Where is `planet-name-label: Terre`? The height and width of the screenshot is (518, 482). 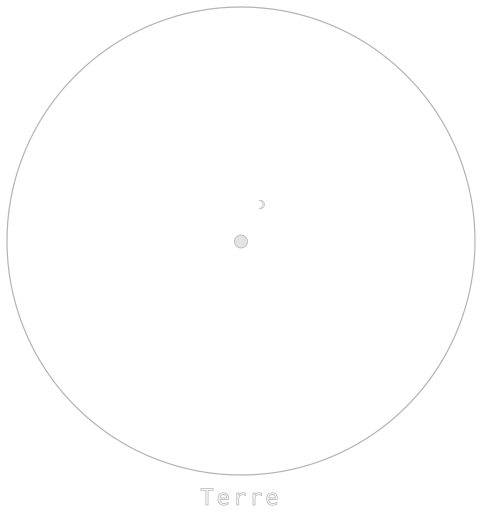
planet-name-label: Terre is located at coordinates (241, 499).